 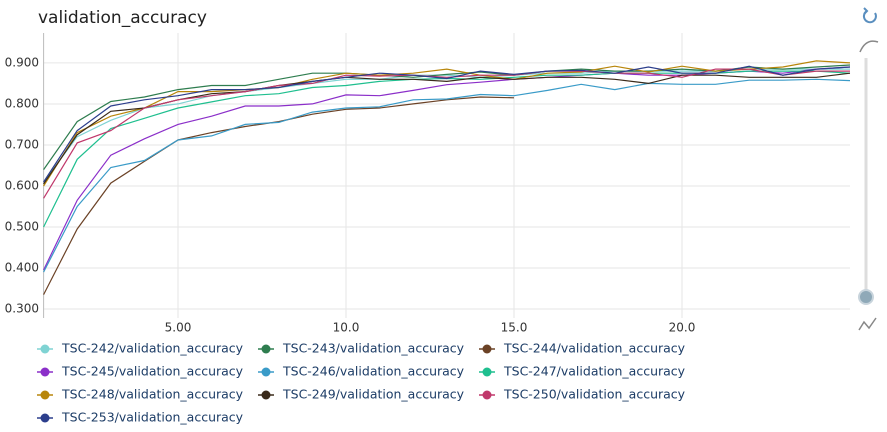 I want to click on raw-icon, so click(x=867, y=324).